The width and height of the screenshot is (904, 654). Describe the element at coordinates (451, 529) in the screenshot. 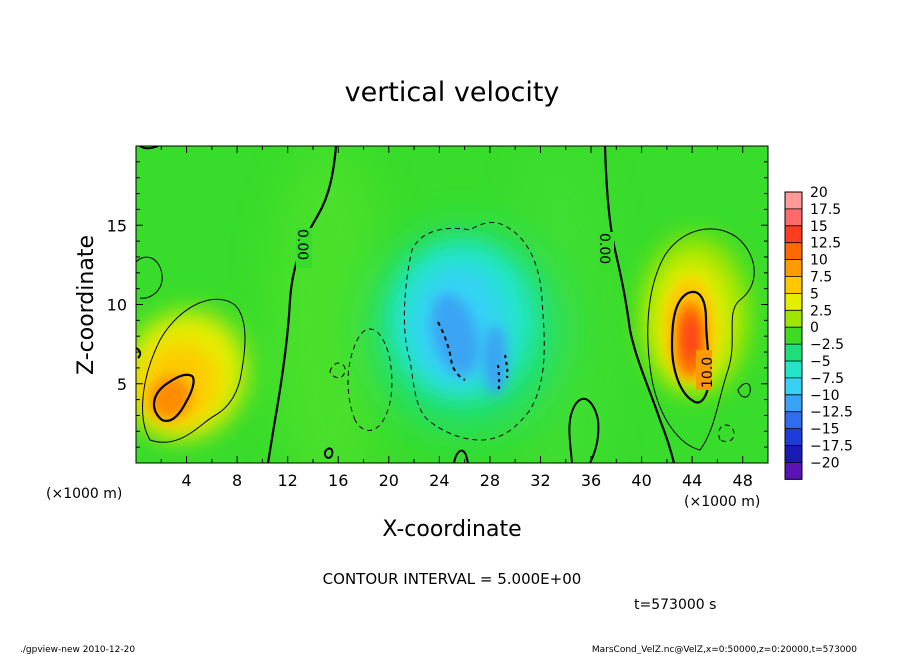

I see `x-axis-label: X-coordinate` at that location.